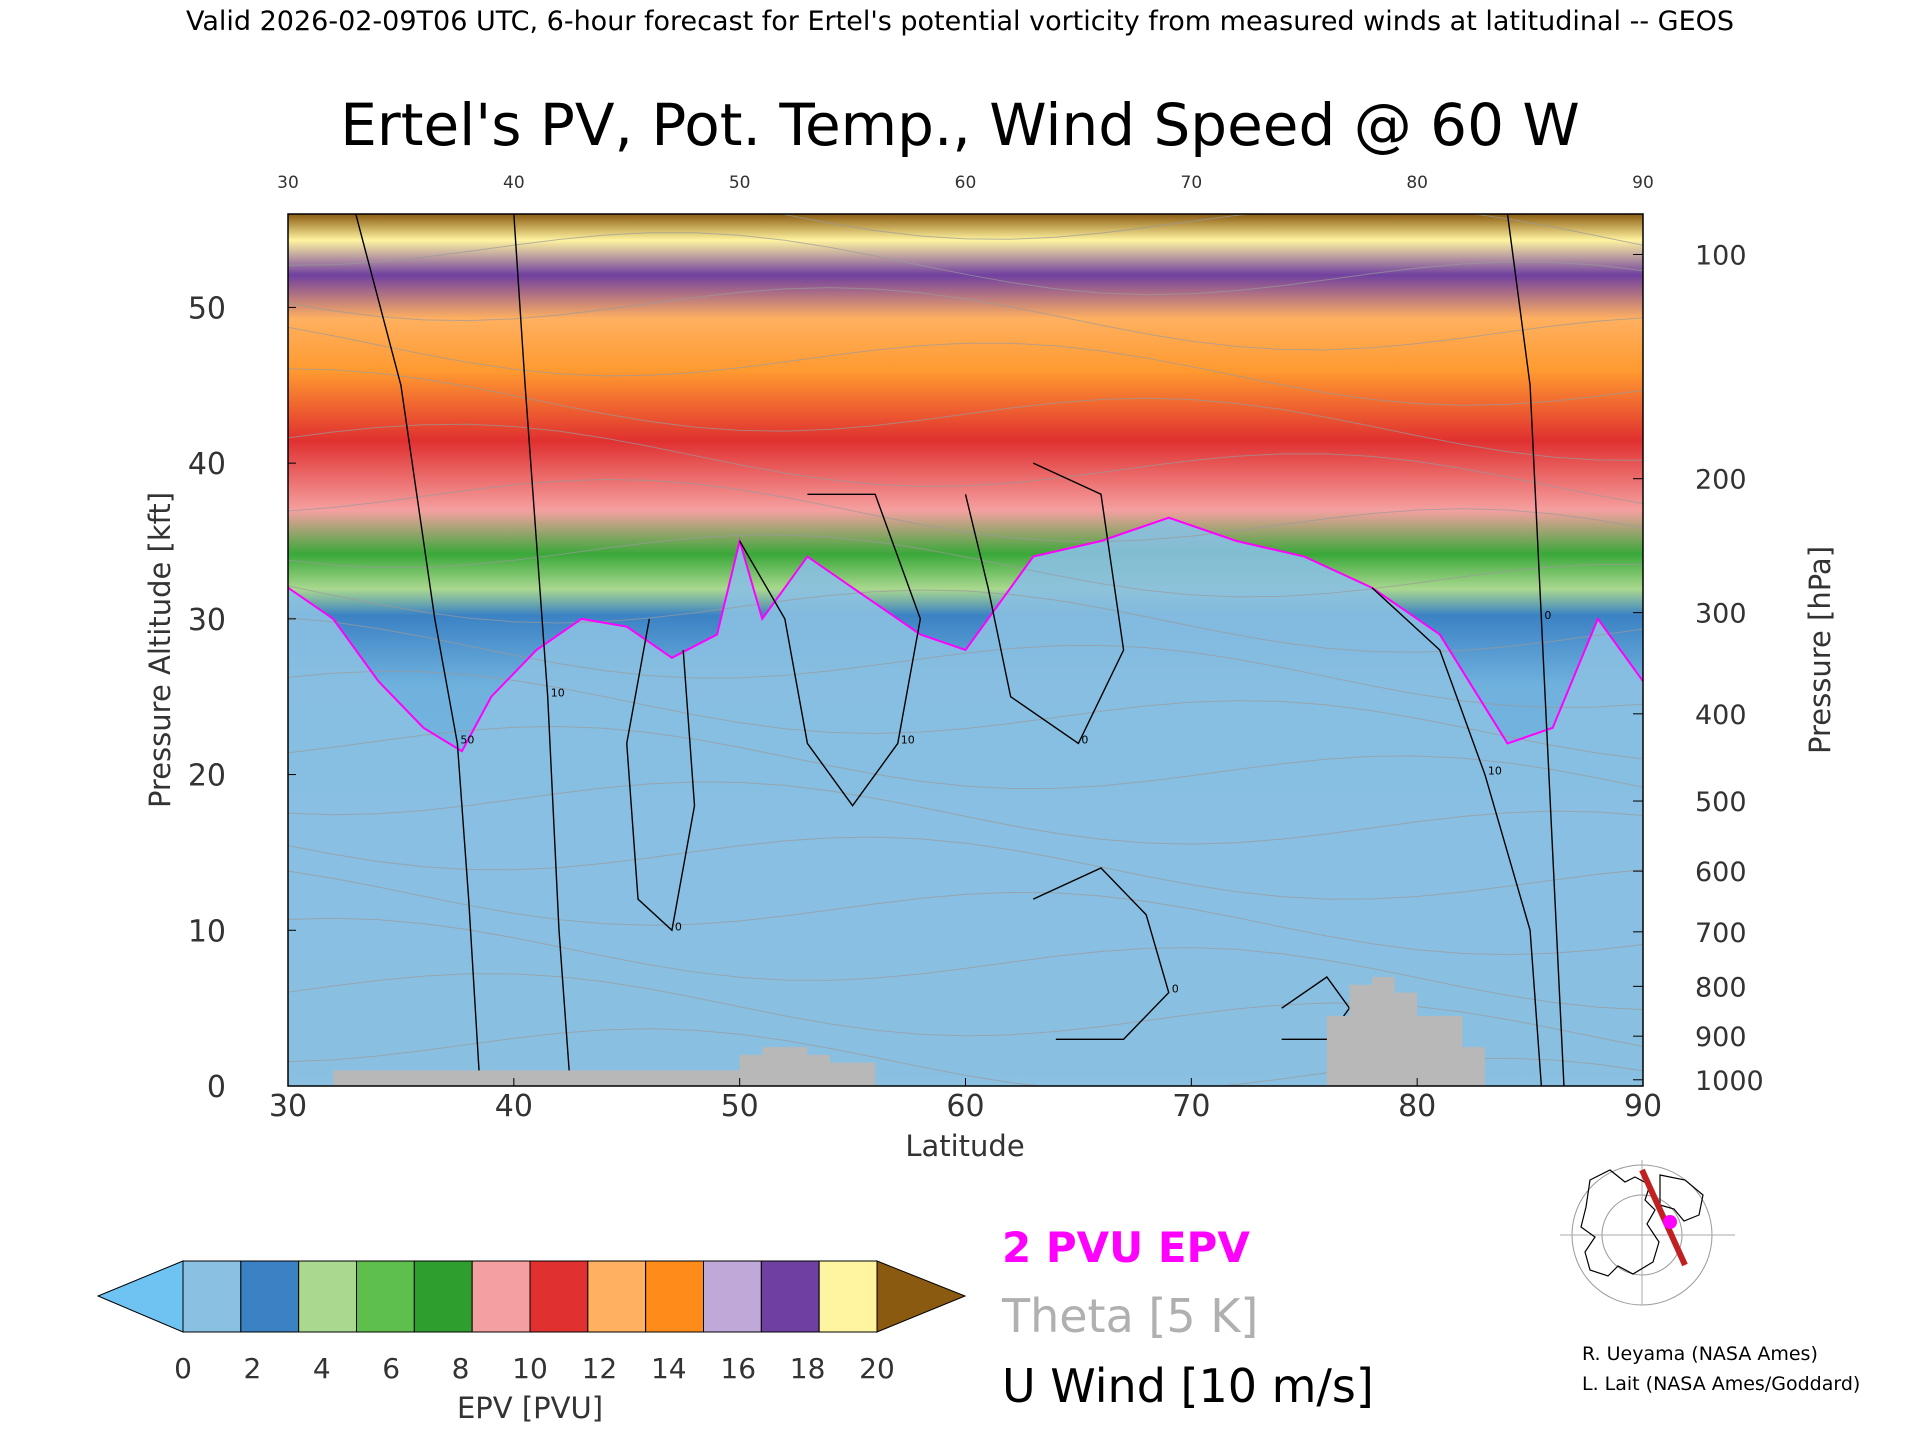  Describe the element at coordinates (1721, 802) in the screenshot. I see `pressure-tick-label: 500` at that location.